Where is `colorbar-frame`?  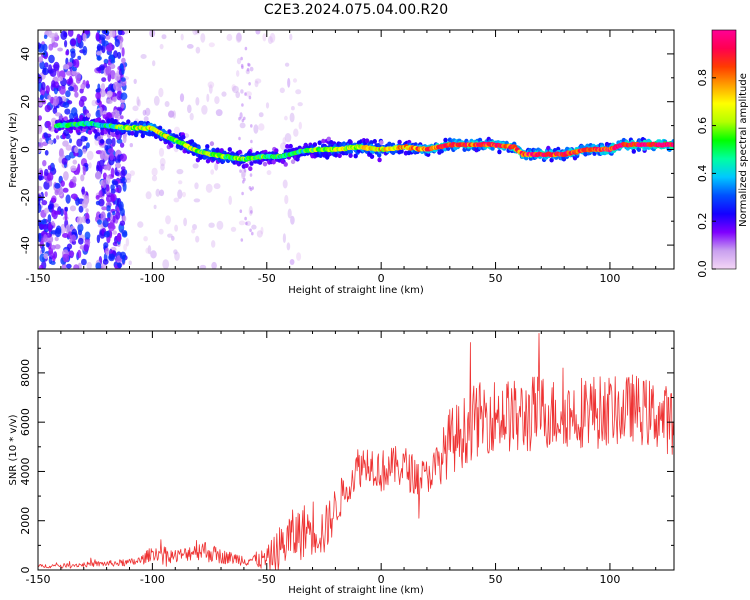 colorbar-frame is located at coordinates (724, 149).